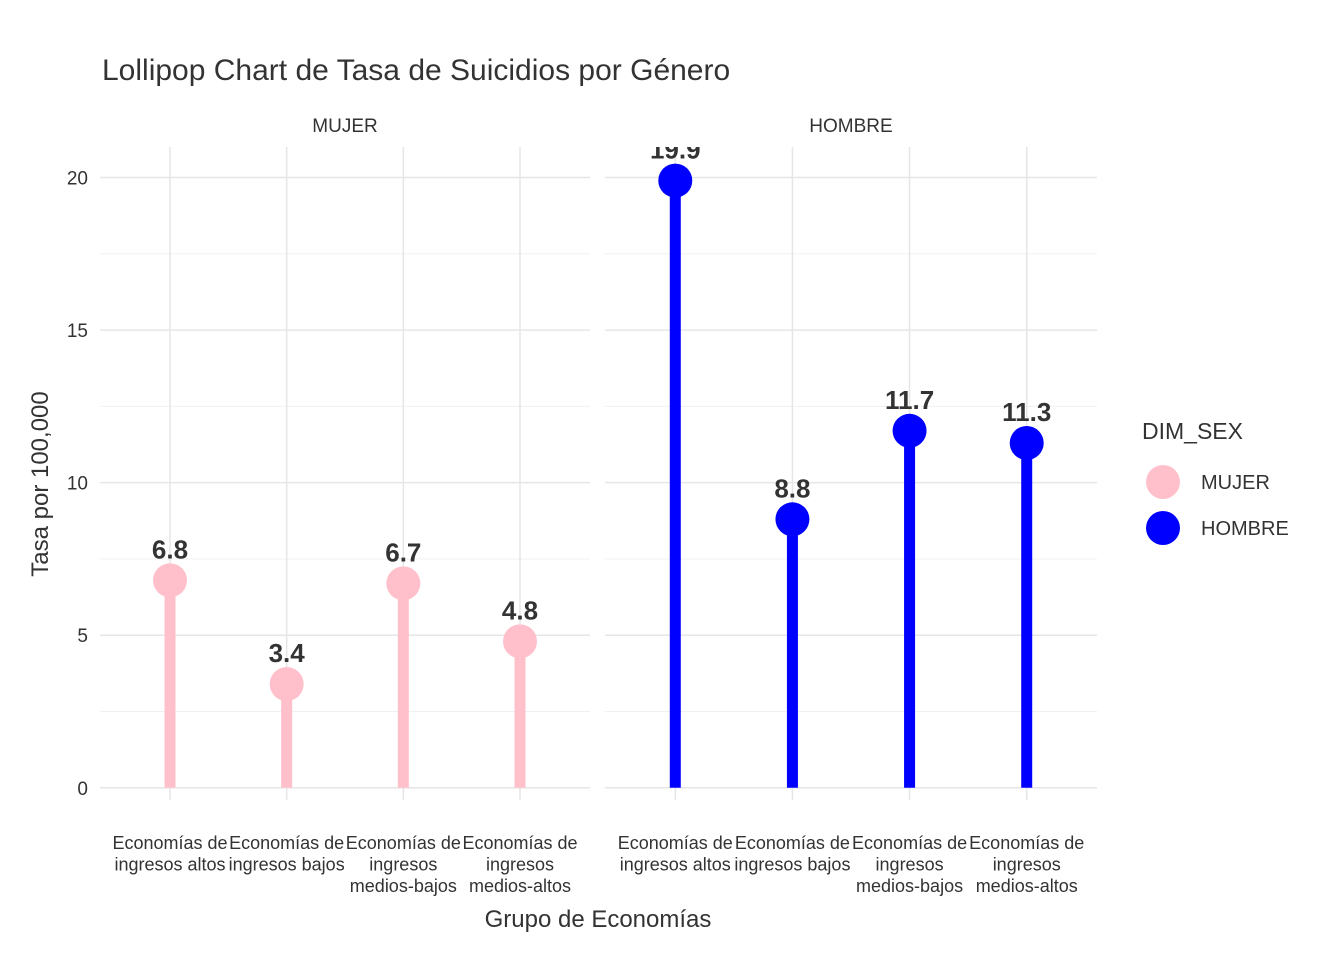  I want to click on y-tick-label: 5, so click(82, 636).